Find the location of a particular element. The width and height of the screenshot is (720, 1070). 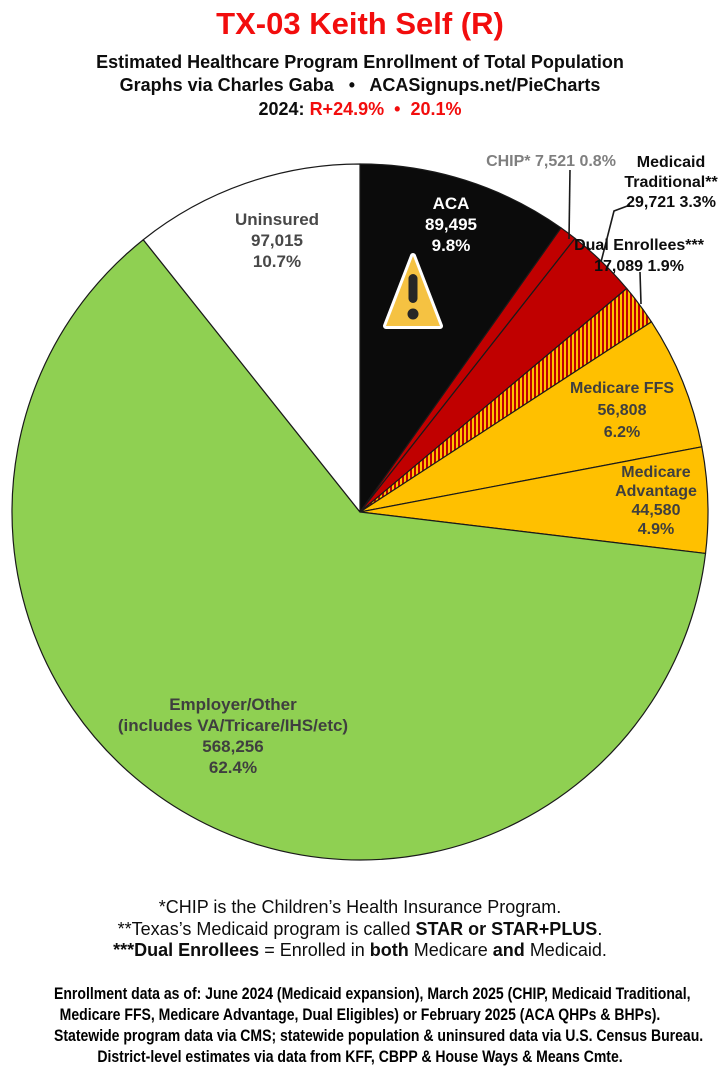

warning-icon is located at coordinates (413, 291).